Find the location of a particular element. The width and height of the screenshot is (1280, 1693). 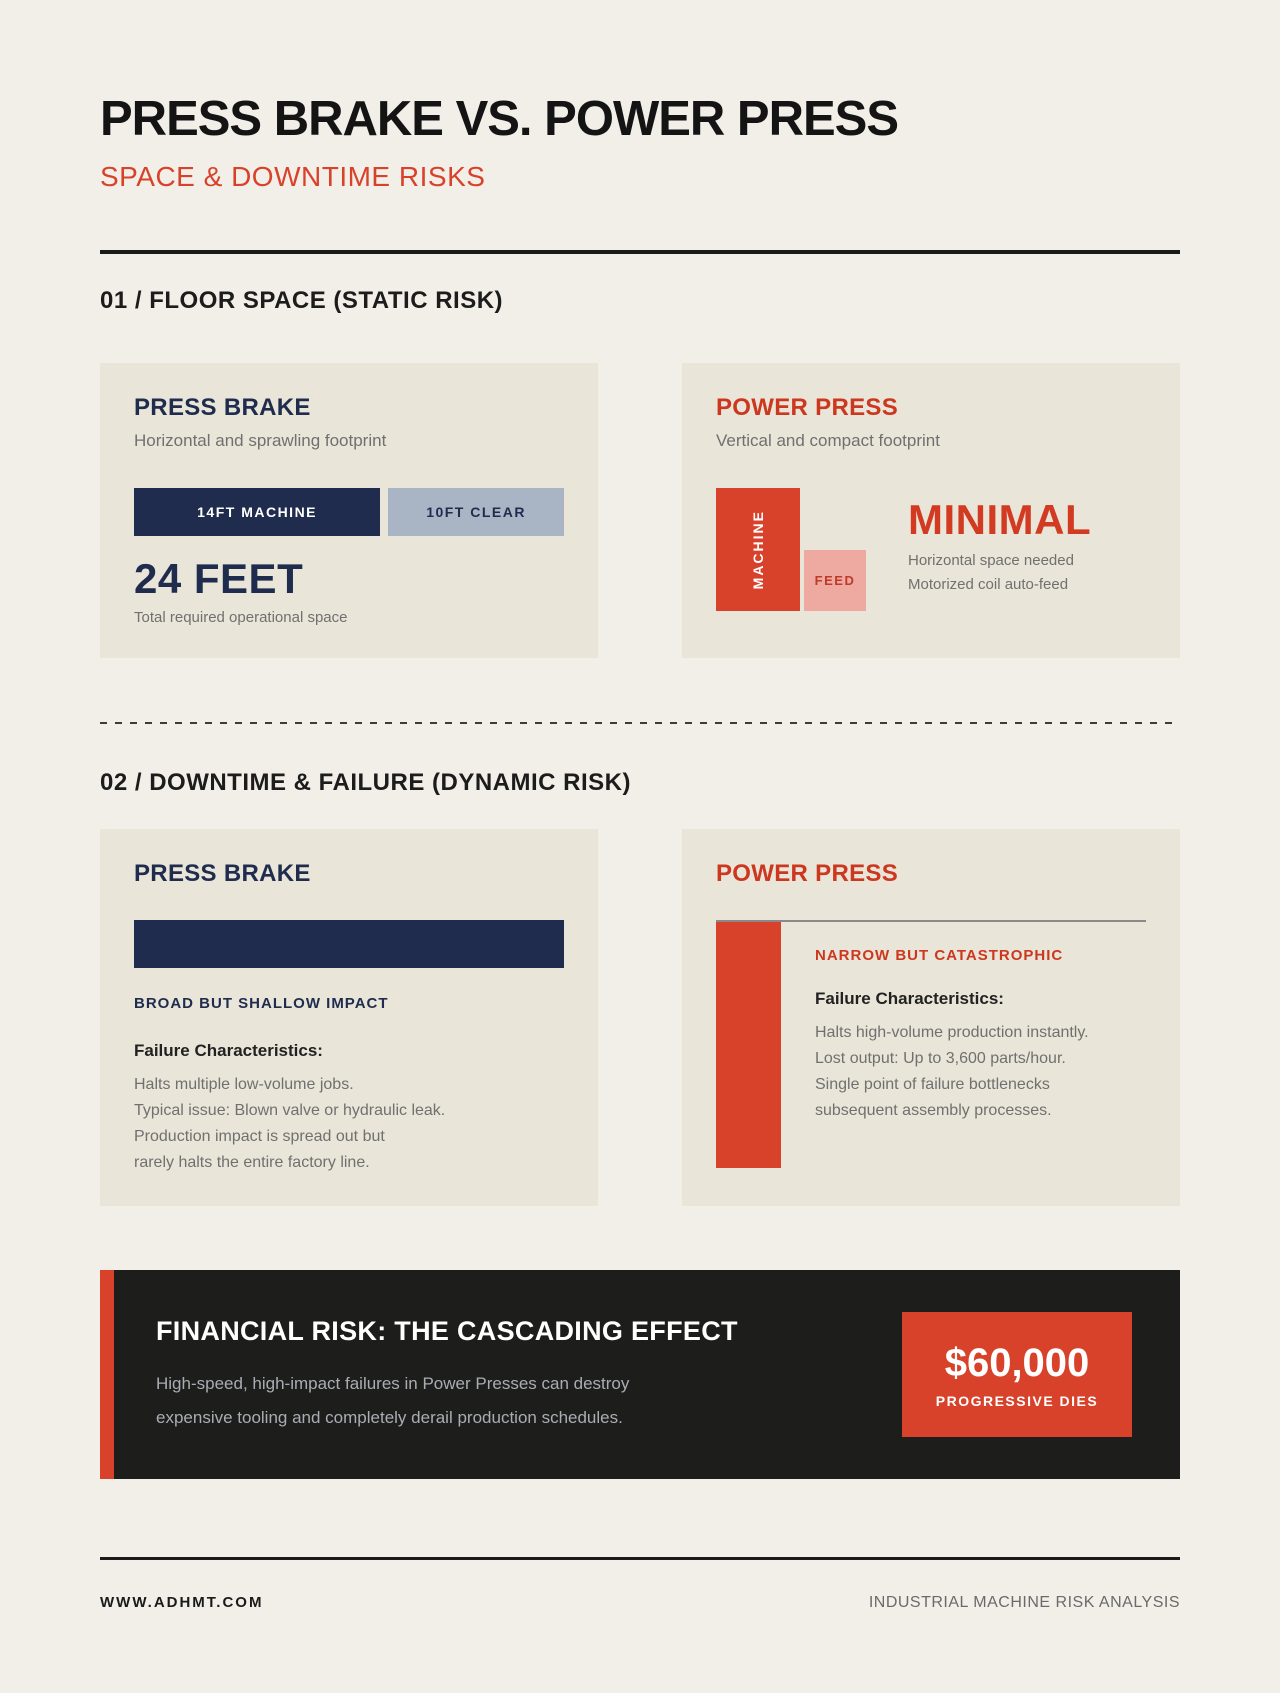

broad-impact-label: BROAD BUT SHALLOW IMPACT is located at coordinates (261, 1003).